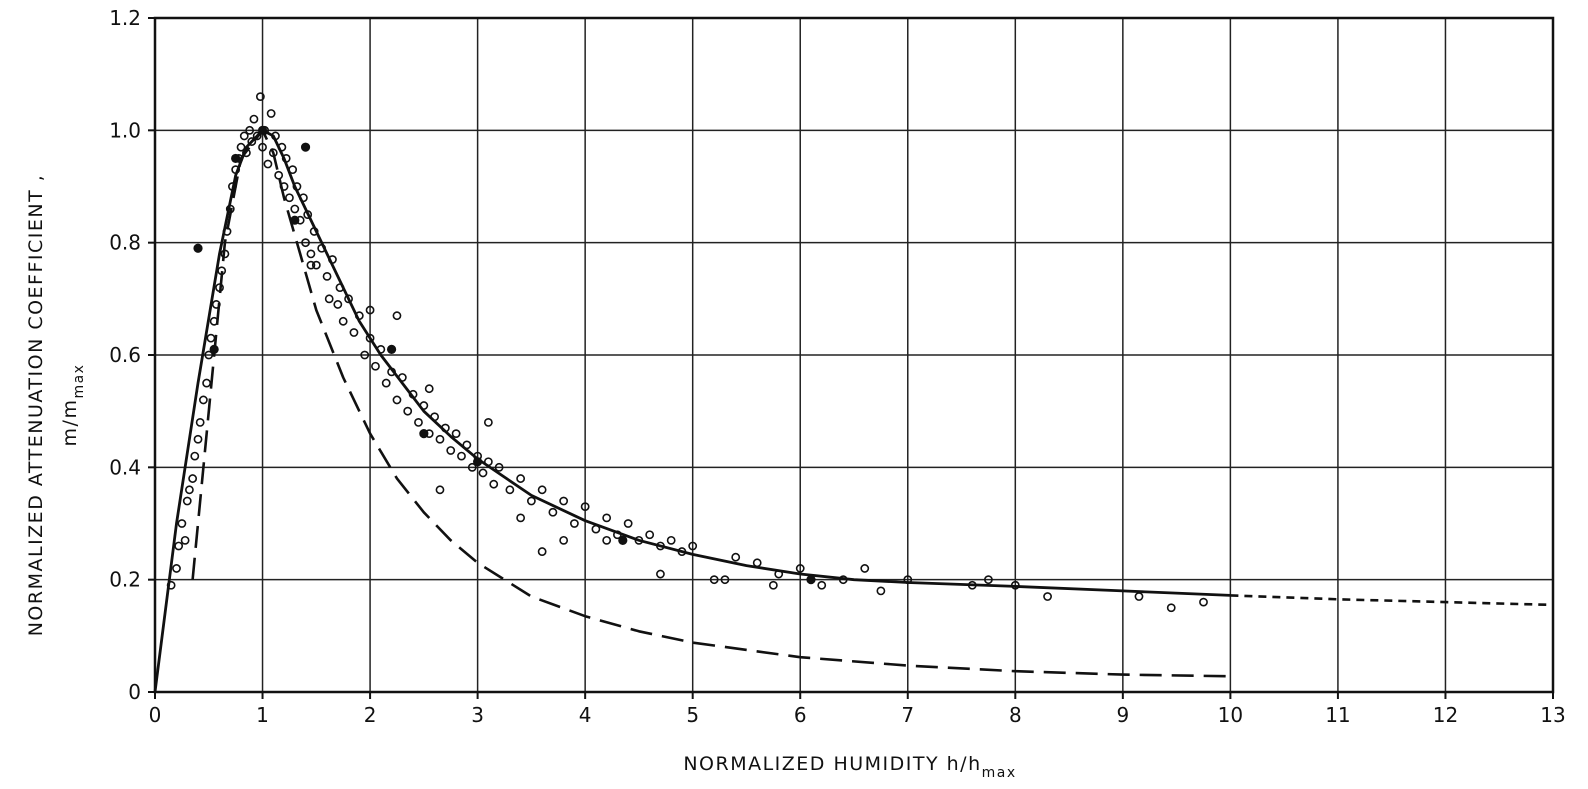  What do you see at coordinates (36, 405) in the screenshot?
I see `y-axis-title-line1: NORMALIZED ATTENUATION COEFFICIENT ,` at bounding box center [36, 405].